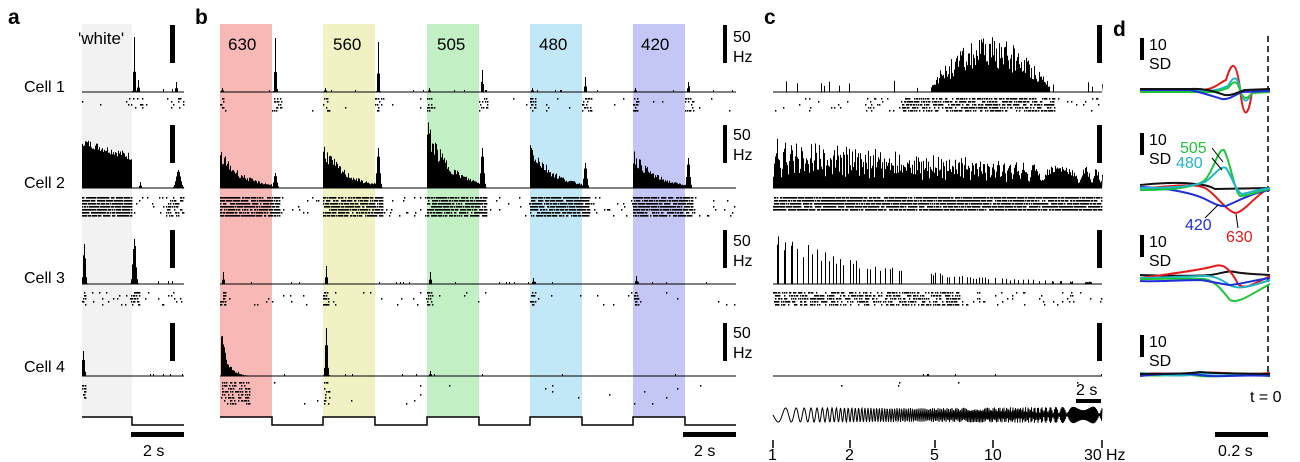 Image resolution: width=1300 pixels, height=462 pixels. I want to click on time-scalebar-a, so click(157, 434).